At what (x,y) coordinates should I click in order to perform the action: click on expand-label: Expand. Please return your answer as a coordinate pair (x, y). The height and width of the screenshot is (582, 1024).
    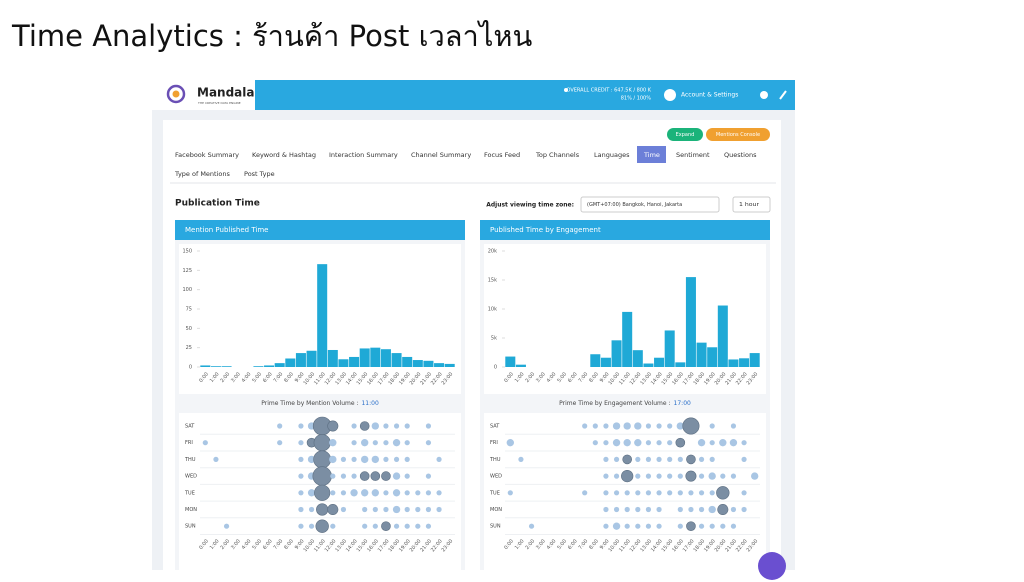
    Looking at the image, I should click on (685, 135).